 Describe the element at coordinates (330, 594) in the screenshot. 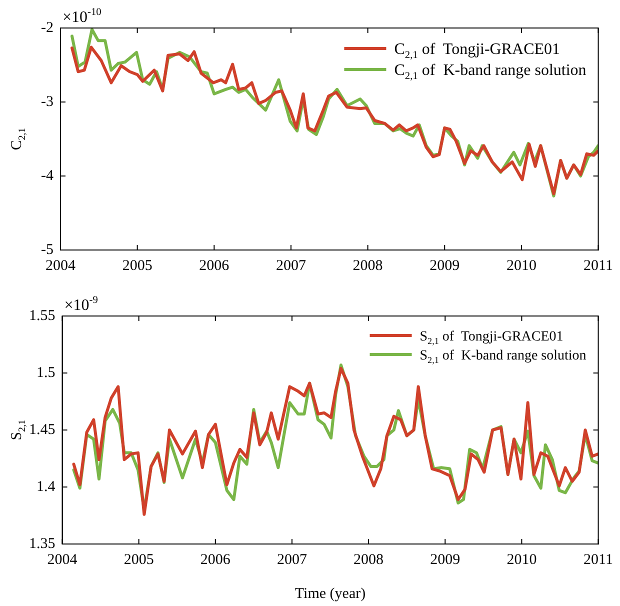

I see `x-axis-title: Time (year)` at that location.